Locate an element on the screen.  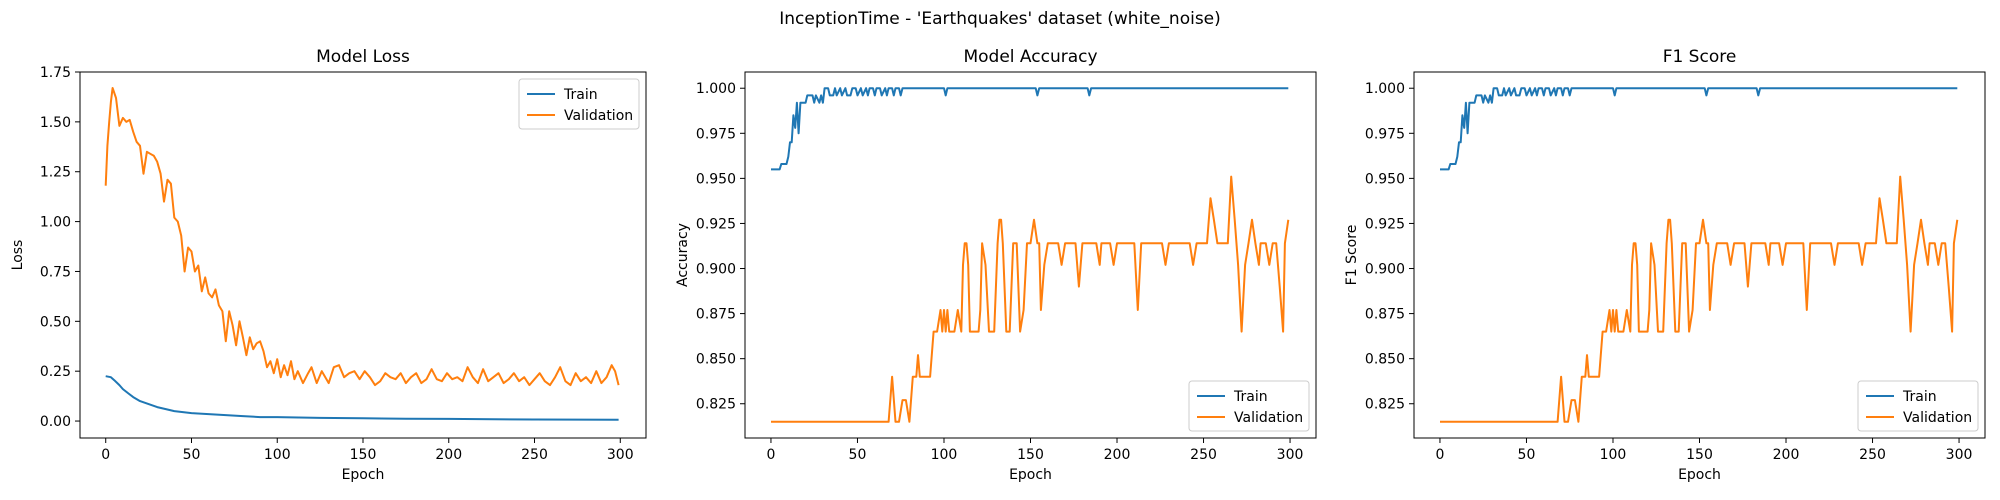
y-axis-label: Loss is located at coordinates (18, 255).